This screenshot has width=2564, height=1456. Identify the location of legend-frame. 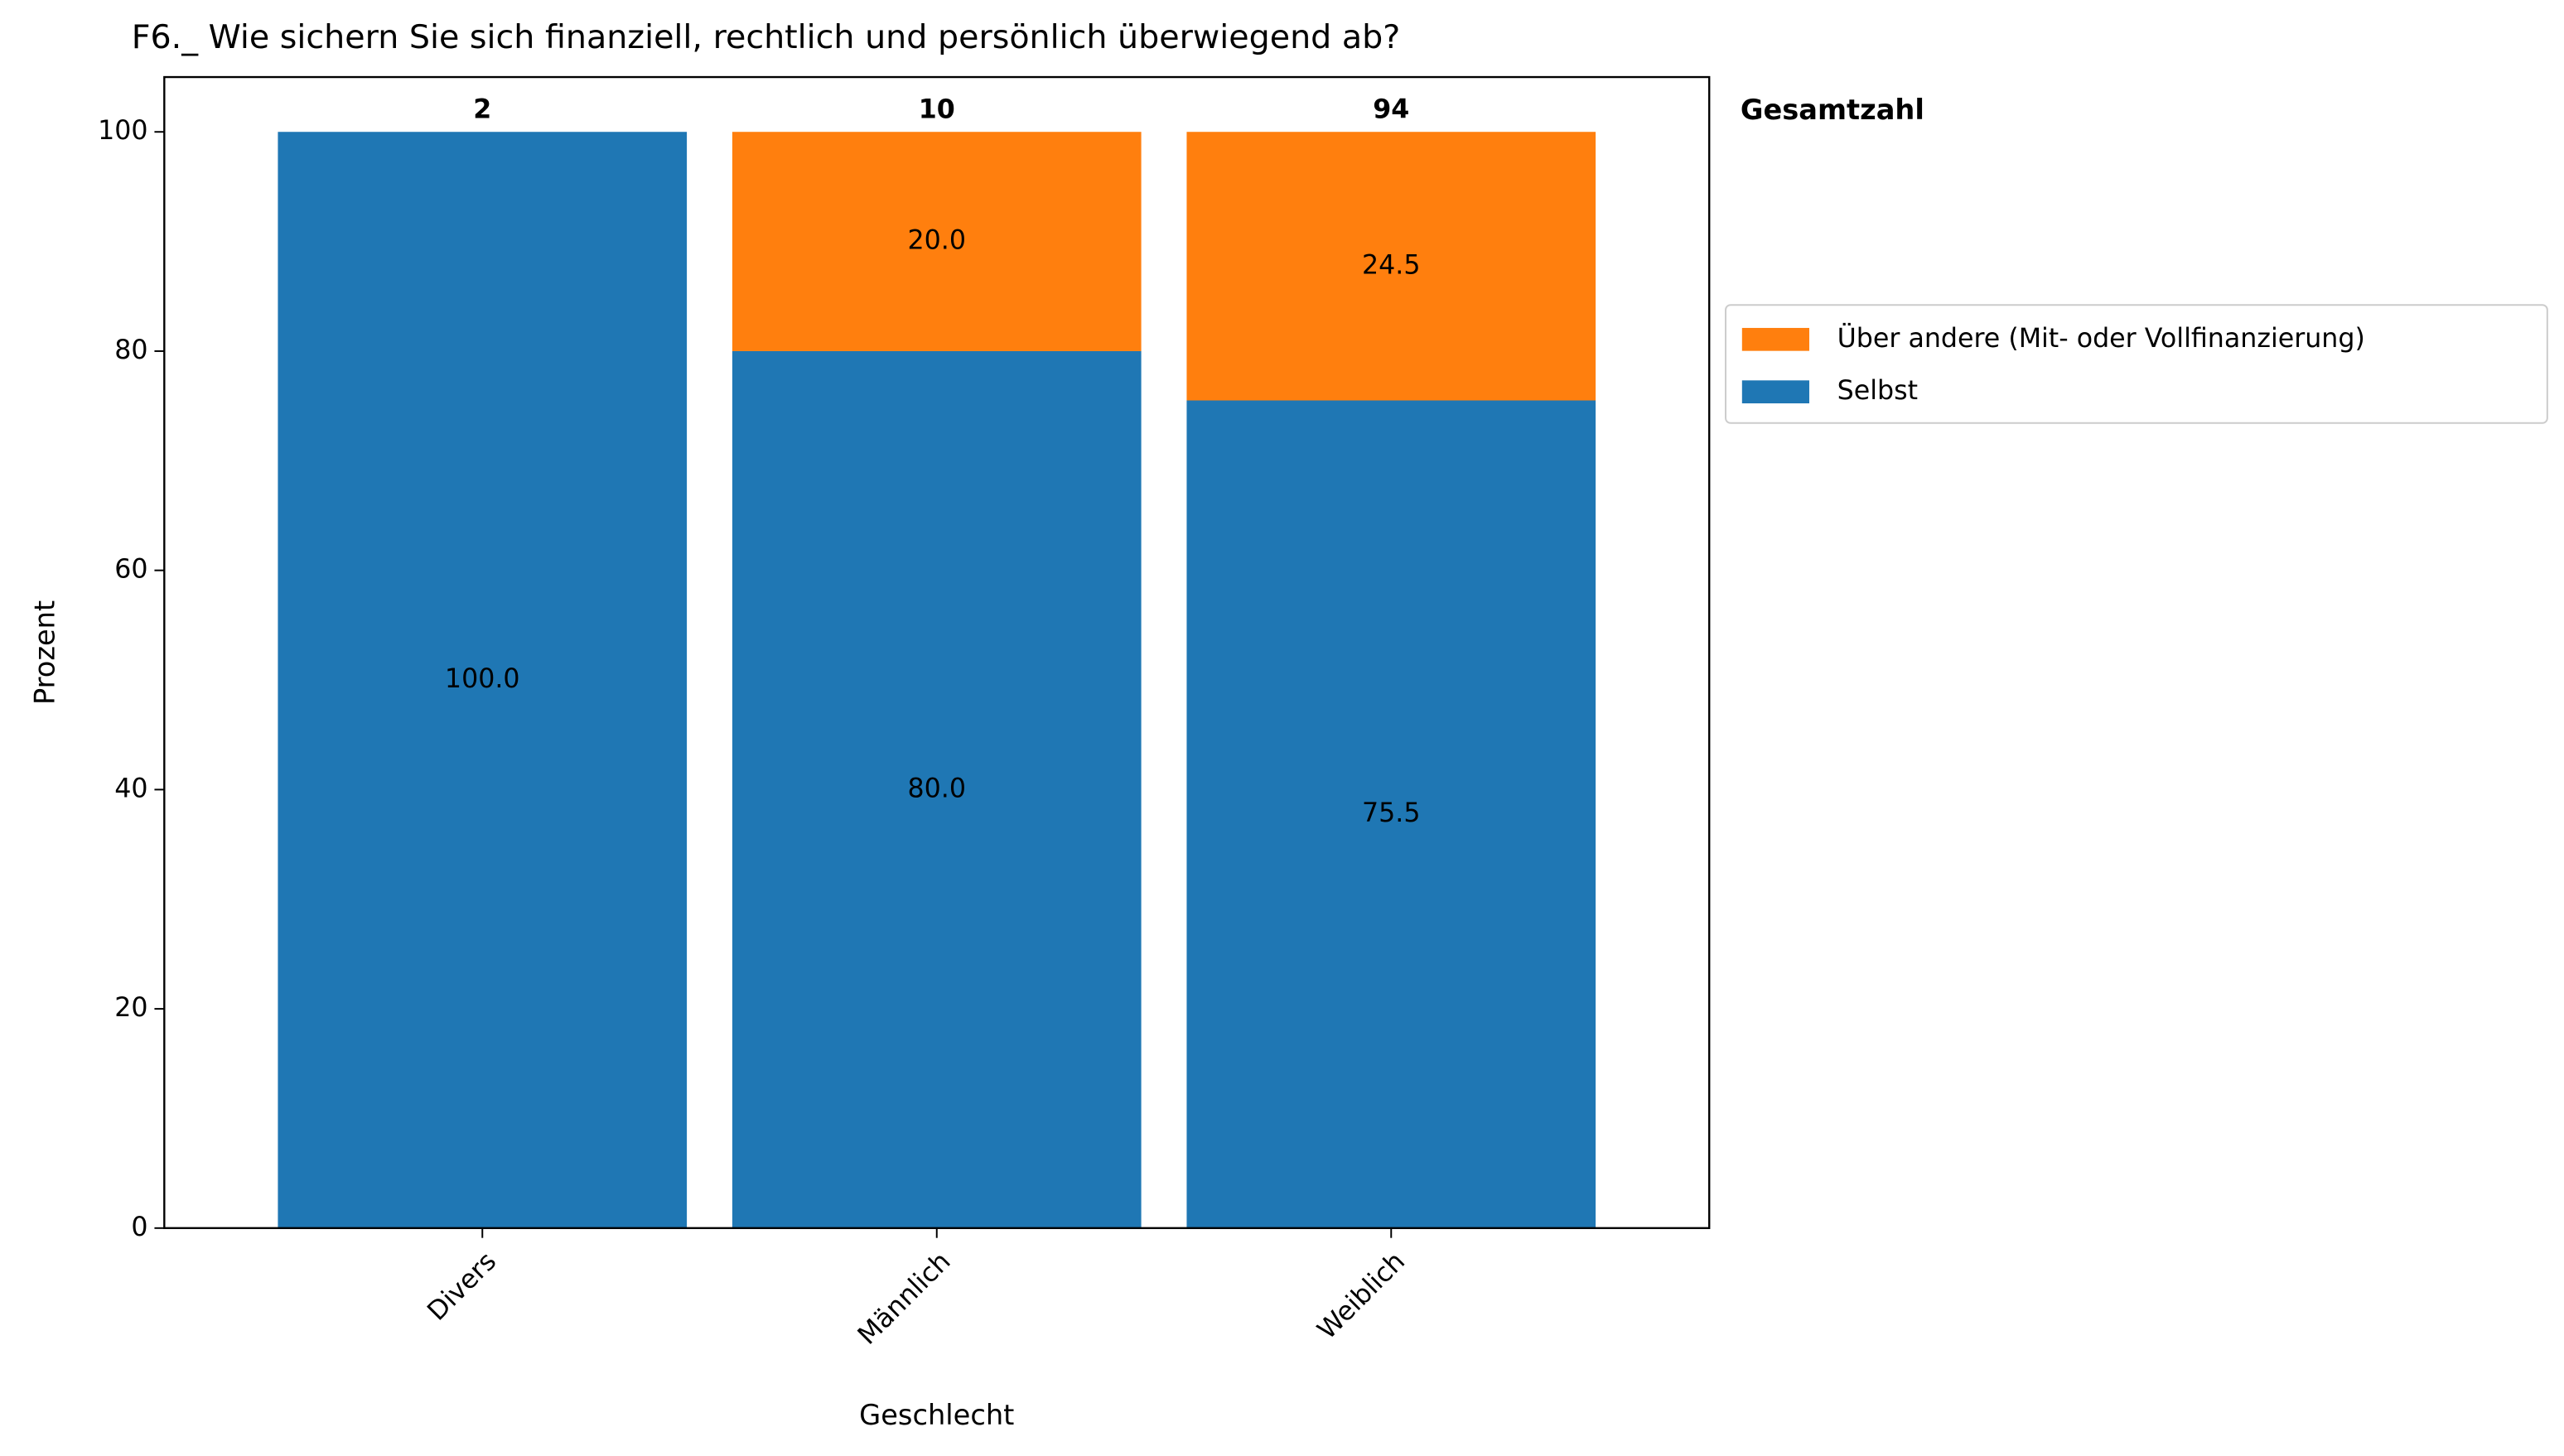
(2136, 364).